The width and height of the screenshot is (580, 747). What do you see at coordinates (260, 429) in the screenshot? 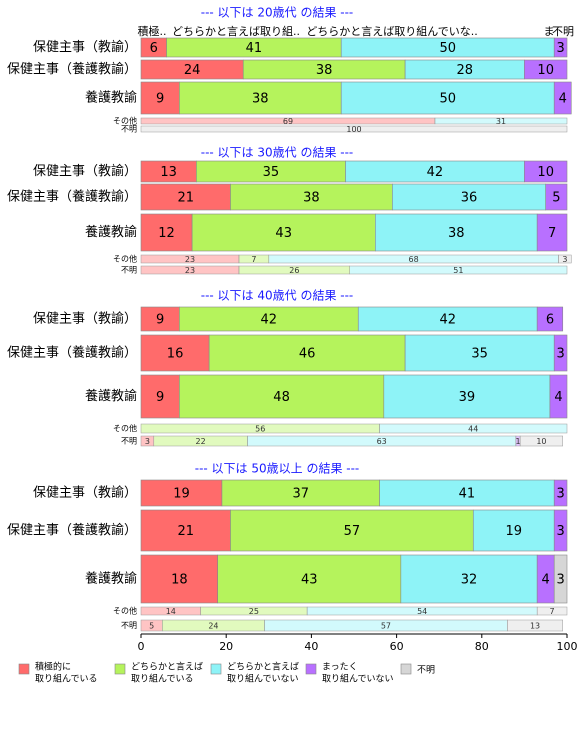
I see `small-data-label: 56` at bounding box center [260, 429].